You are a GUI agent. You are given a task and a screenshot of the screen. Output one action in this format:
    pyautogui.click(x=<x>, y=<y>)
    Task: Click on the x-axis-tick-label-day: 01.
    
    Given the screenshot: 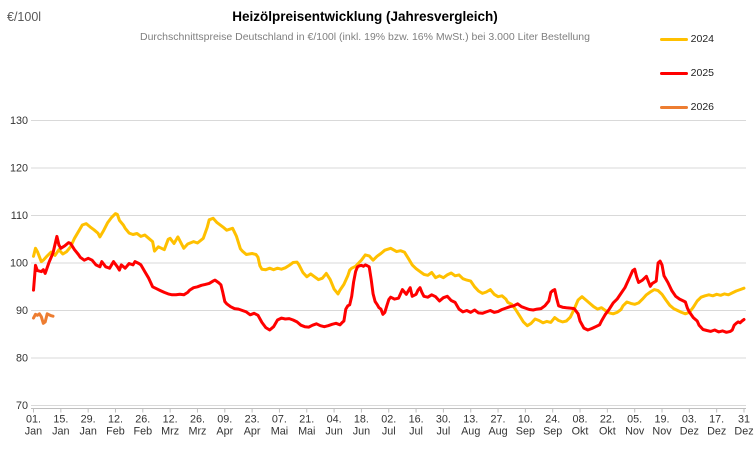 What is the action you would take?
    pyautogui.click(x=33, y=420)
    